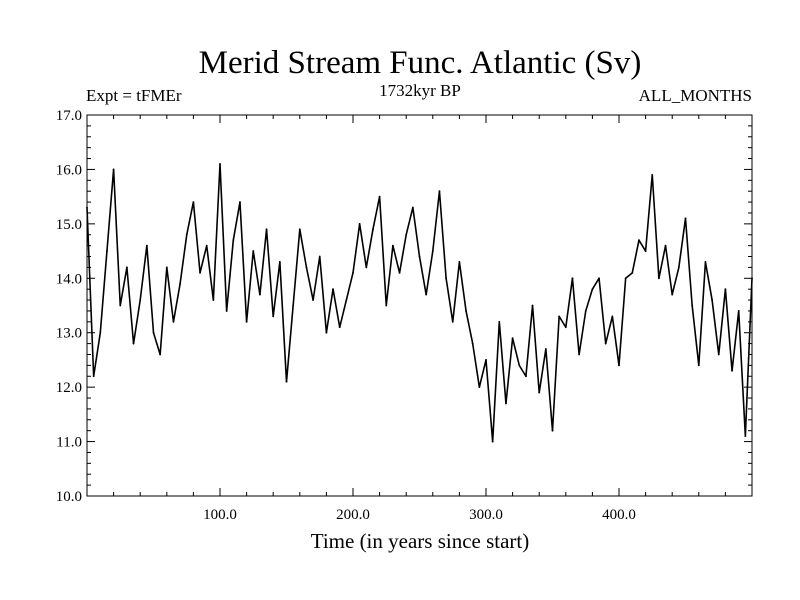 The height and width of the screenshot is (600, 800). Describe the element at coordinates (420, 541) in the screenshot. I see `x-axis-label: Time (in years since start)` at that location.